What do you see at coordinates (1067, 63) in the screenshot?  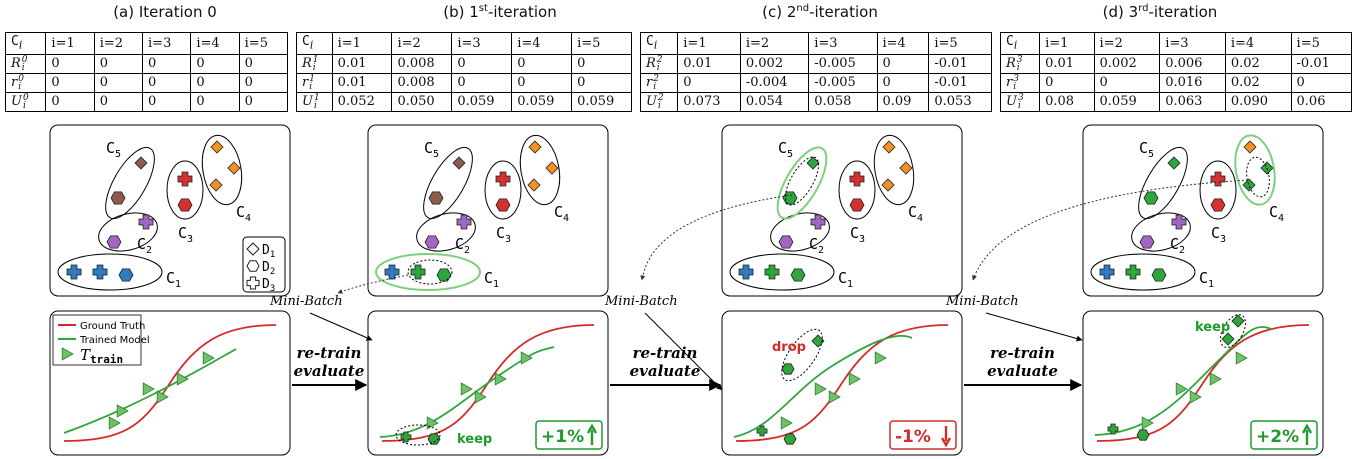 I see `table-cell: 0.01` at bounding box center [1067, 63].